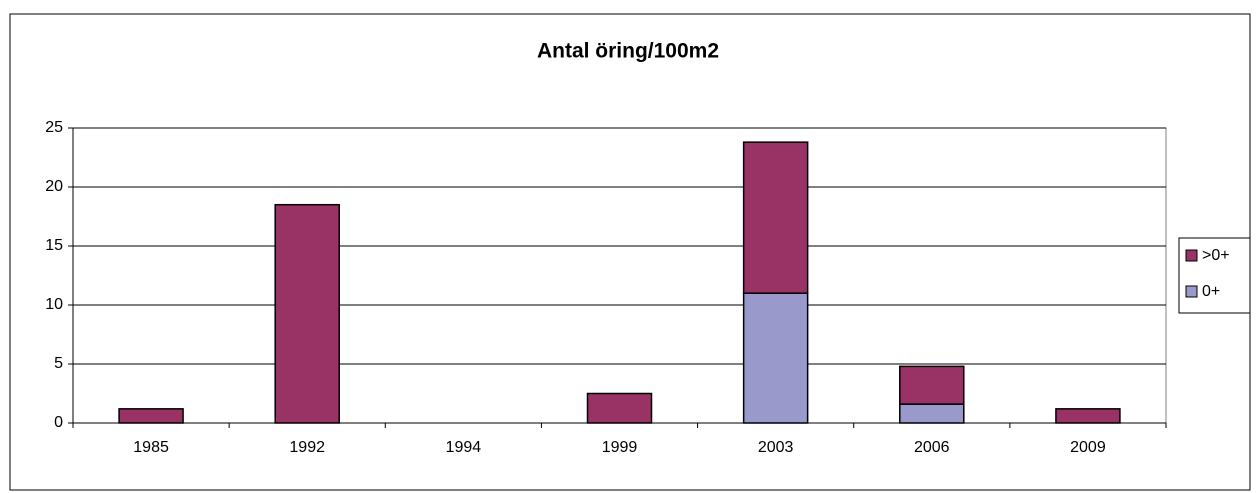 Image resolution: width=1256 pixels, height=493 pixels. I want to click on legend-label: 0+, so click(1211, 291).